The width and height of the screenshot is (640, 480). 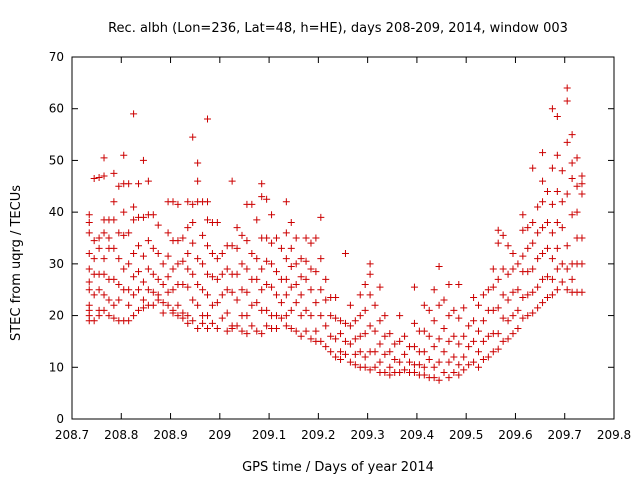 What do you see at coordinates (56, 57) in the screenshot?
I see `y-tick-label: 70` at bounding box center [56, 57].